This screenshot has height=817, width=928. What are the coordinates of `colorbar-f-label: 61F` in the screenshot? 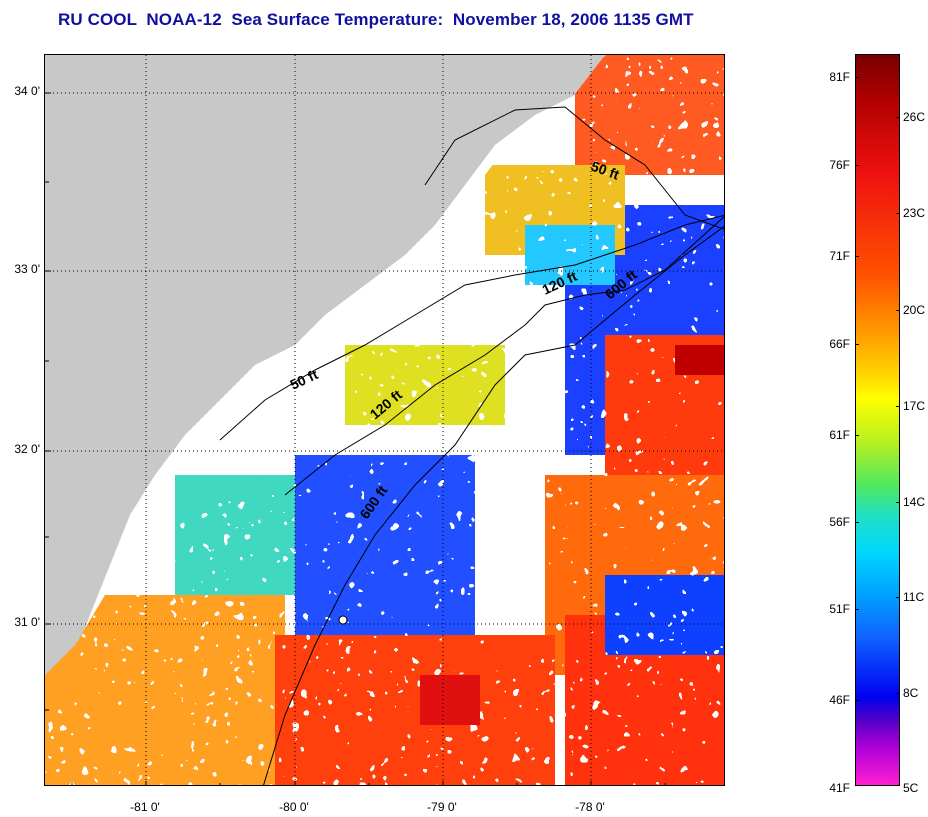 It's located at (839, 435).